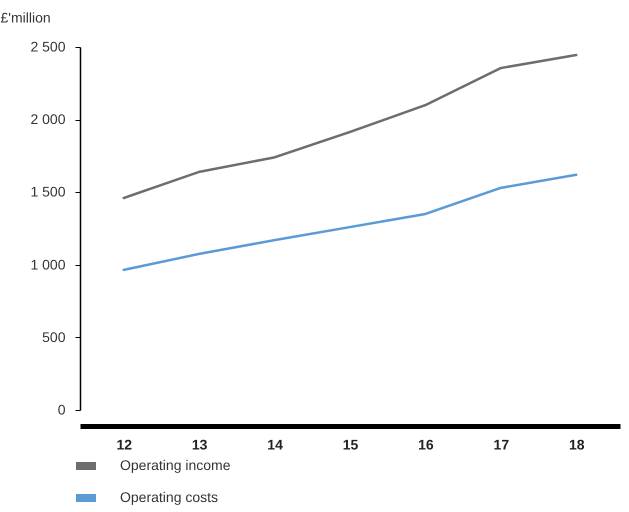 Image resolution: width=629 pixels, height=512 pixels. Describe the element at coordinates (54, 336) in the screenshot. I see `y-tick-label: 500` at that location.